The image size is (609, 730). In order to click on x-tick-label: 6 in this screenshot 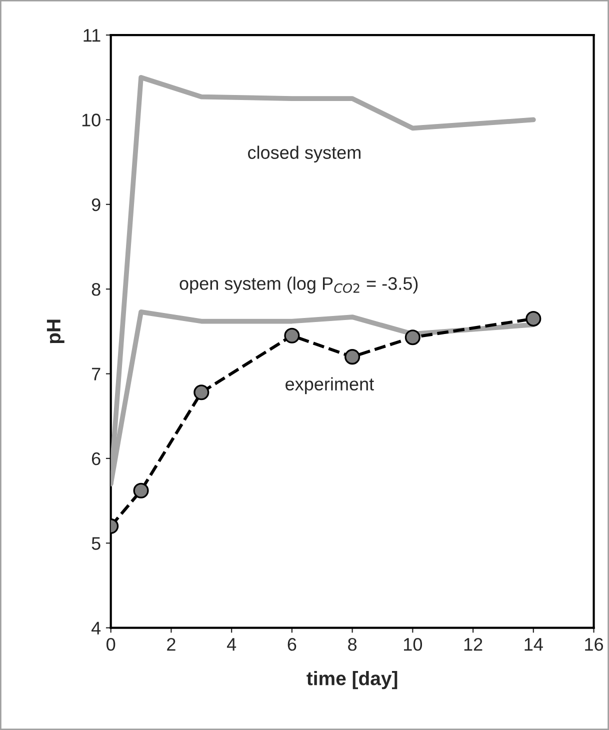, I will do `click(292, 644)`.